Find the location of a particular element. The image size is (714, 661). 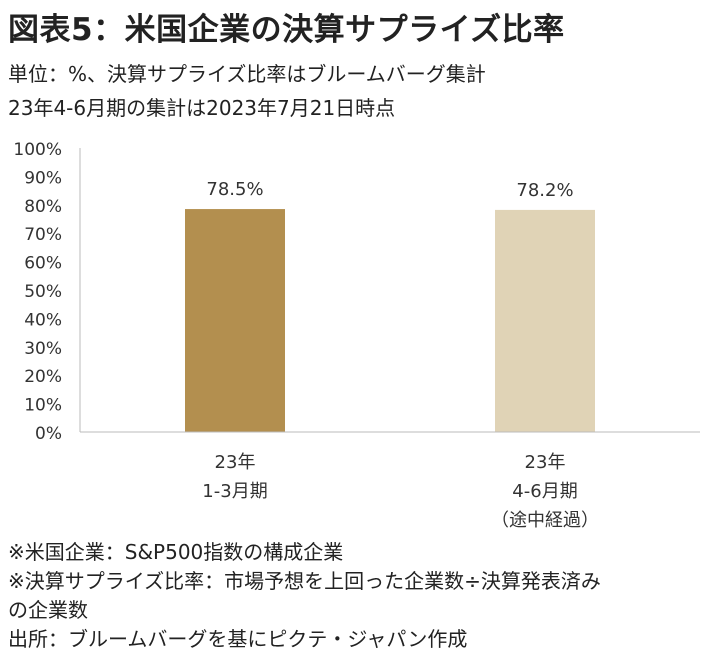

y-tick-label: 20% is located at coordinates (43, 377).